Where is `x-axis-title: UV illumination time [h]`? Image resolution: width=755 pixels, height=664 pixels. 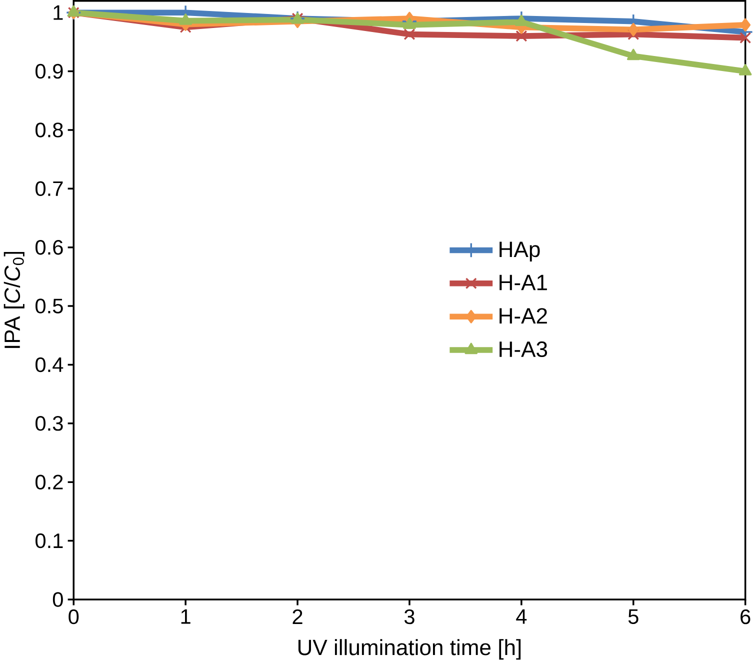 x-axis-title: UV illumination time [h] is located at coordinates (409, 649).